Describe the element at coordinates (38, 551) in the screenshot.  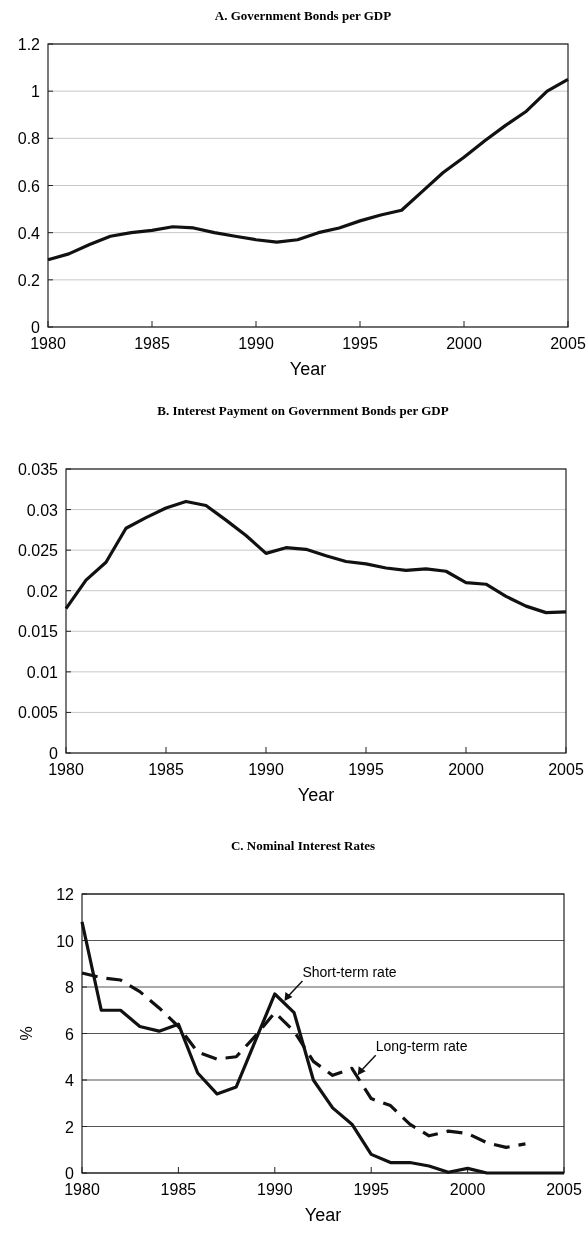
I see `y-tick-label: 0.025` at that location.